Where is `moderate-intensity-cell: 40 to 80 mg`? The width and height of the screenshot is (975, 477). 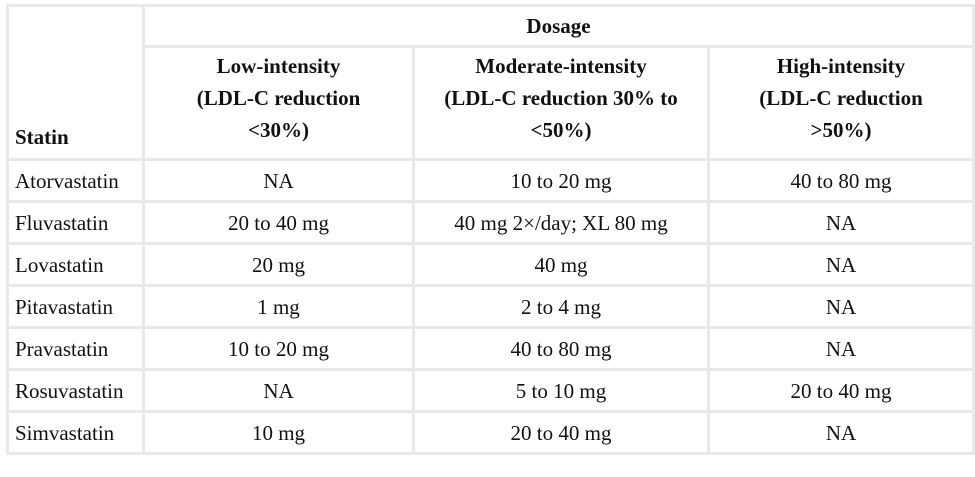 moderate-intensity-cell: 40 to 80 mg is located at coordinates (561, 348).